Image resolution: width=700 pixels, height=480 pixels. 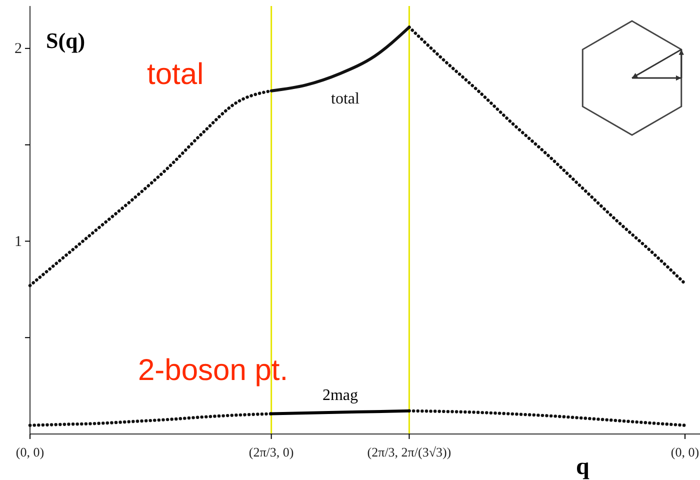 I want to click on y-tick-label: 2, so click(x=18, y=49).